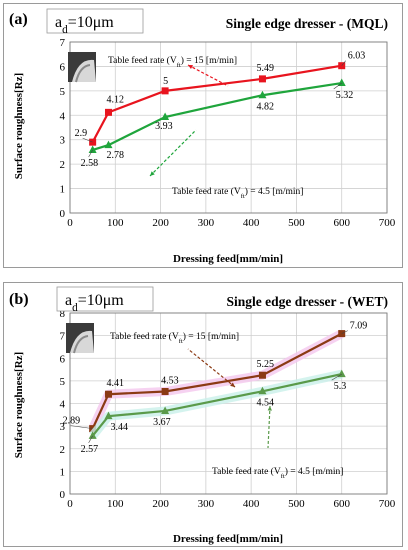  What do you see at coordinates (359, 326) in the screenshot?
I see `panel-b-data-label: 7.09` at bounding box center [359, 326].